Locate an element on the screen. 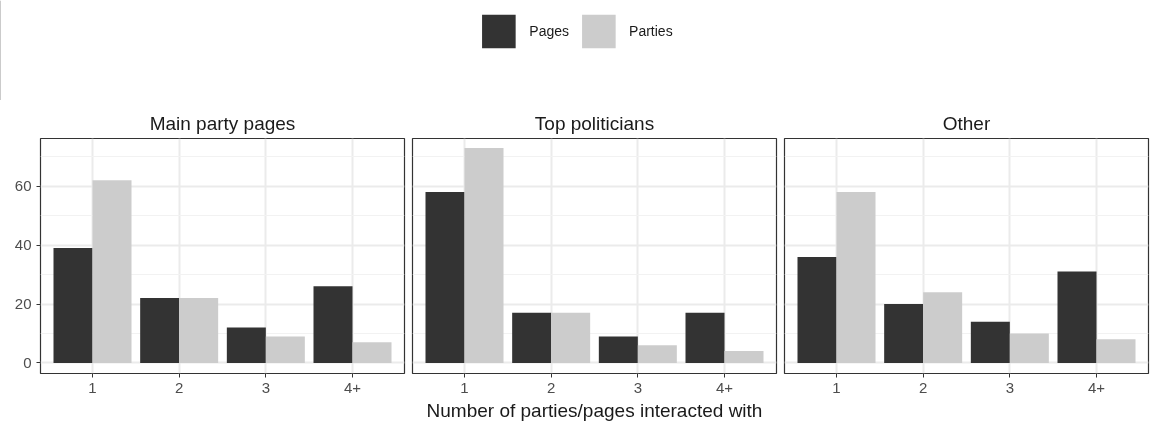 The image size is (1154, 436). legend-label: Parties is located at coordinates (651, 31).